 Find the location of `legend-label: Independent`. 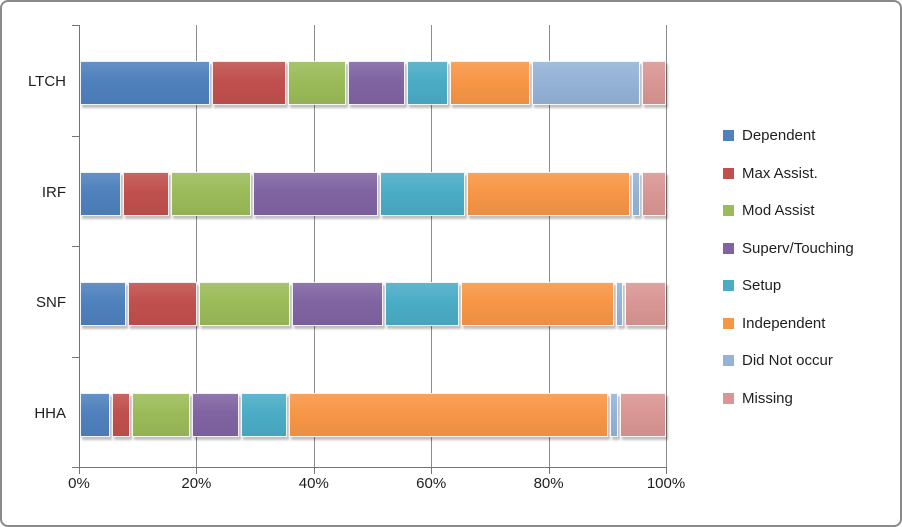

legend-label: Independent is located at coordinates (784, 323).